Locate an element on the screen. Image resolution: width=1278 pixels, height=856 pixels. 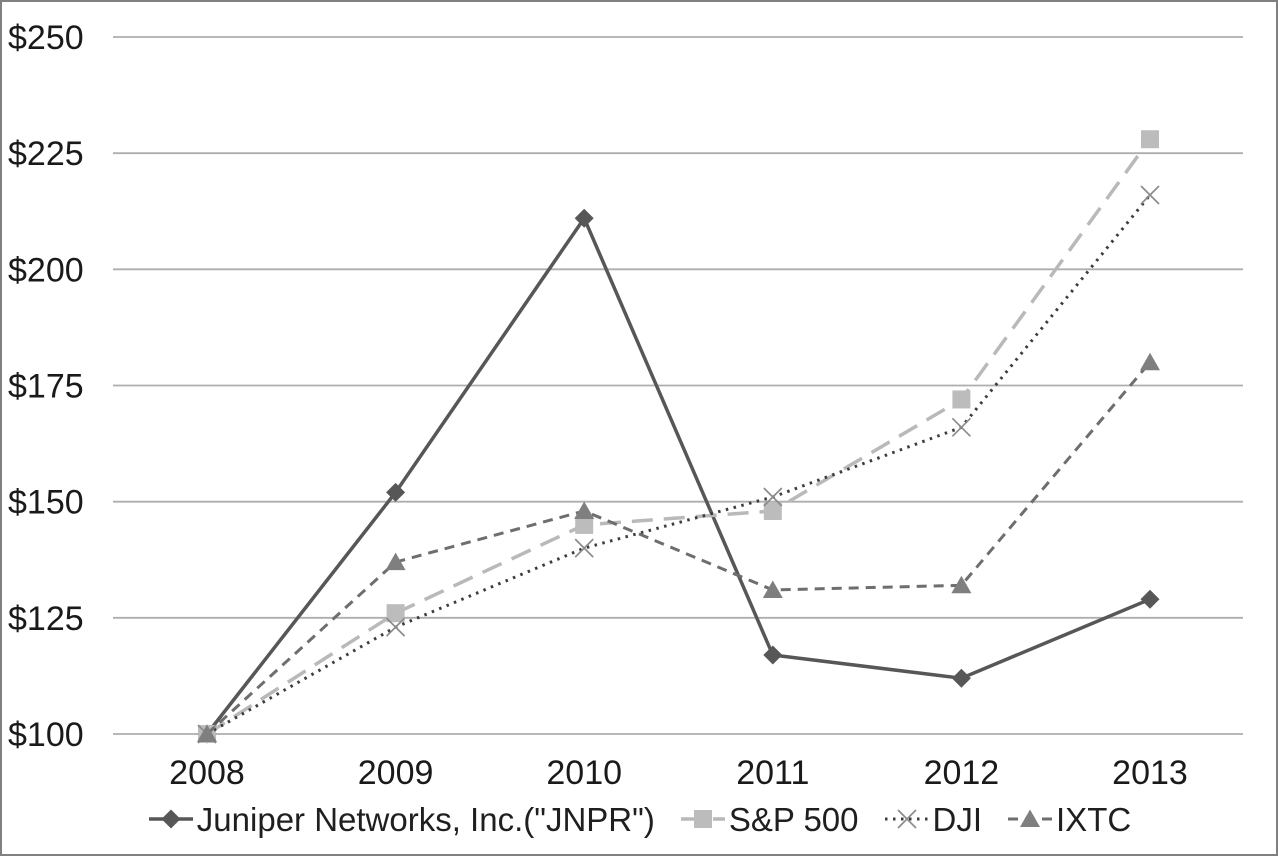
legend-label-jnpr: Juniper Networks, Inc.("JNPR") is located at coordinates (425, 819).